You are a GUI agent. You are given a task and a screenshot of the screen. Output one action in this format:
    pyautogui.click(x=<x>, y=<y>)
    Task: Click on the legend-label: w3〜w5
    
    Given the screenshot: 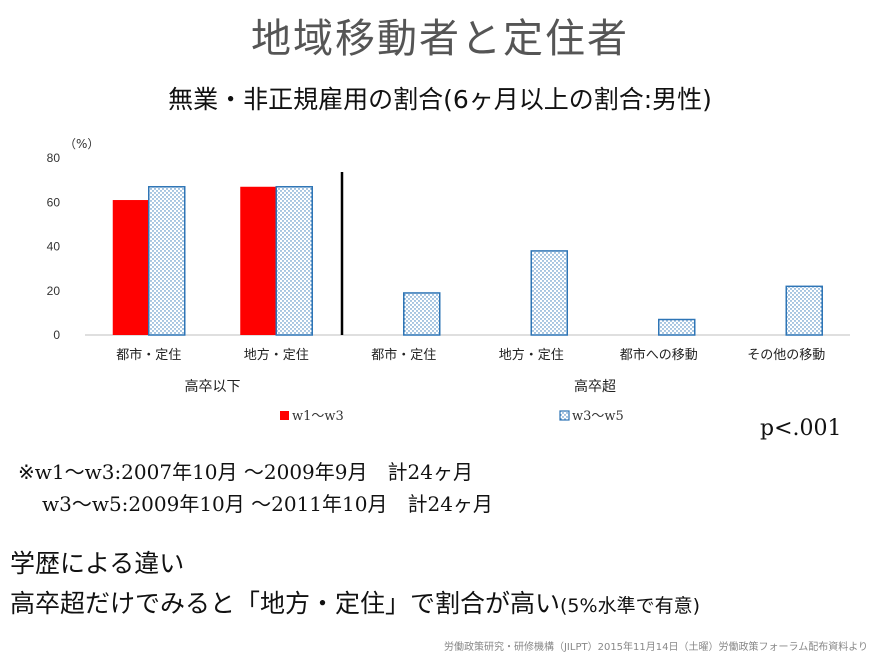 What is the action you would take?
    pyautogui.click(x=598, y=416)
    